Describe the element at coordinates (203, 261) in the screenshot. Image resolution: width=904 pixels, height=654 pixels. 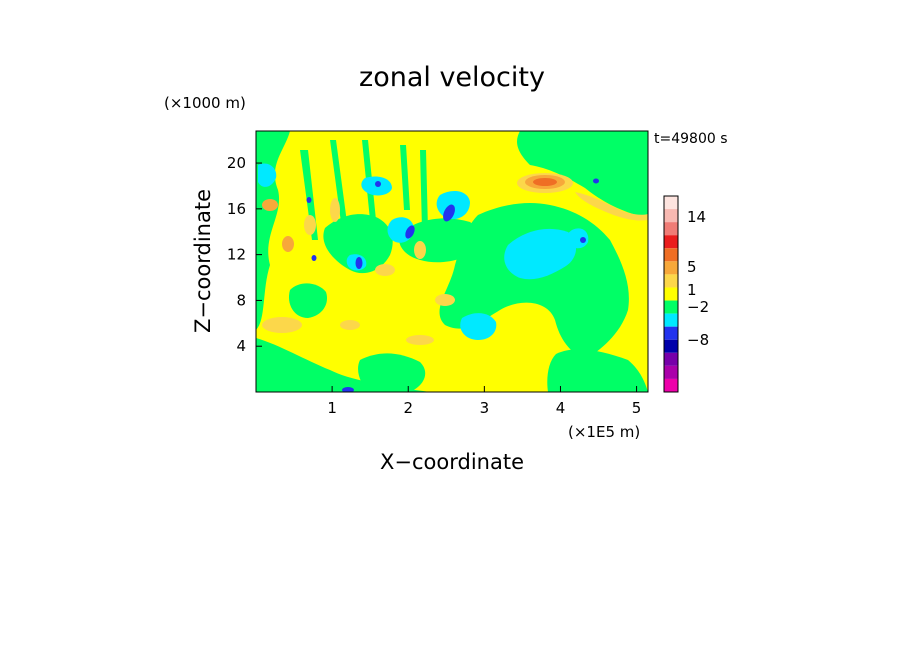
I see `y-axis-label: Z−coordinate` at that location.